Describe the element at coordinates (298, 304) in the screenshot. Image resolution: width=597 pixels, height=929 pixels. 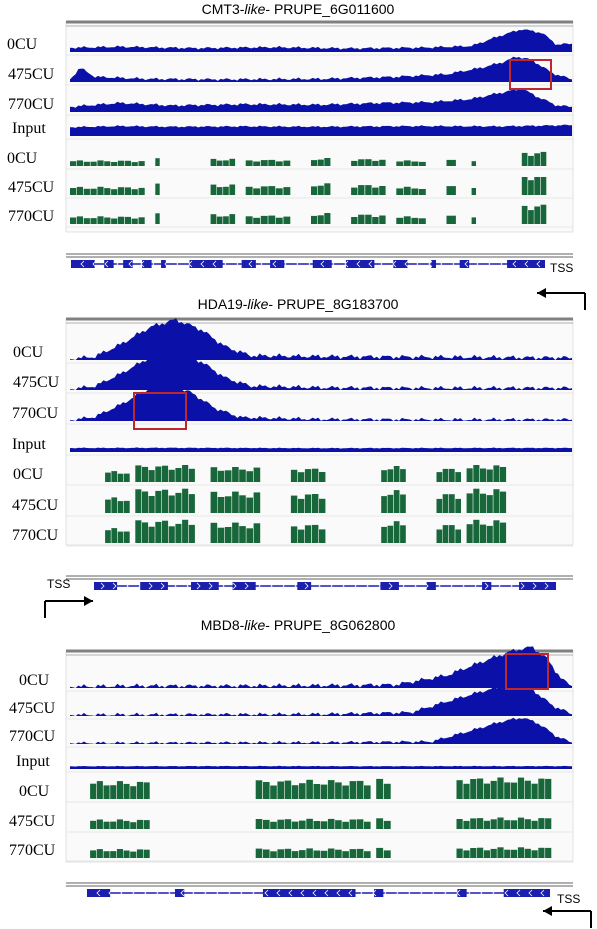
I see `panel-title: HDA19-like- PRUPE_8G183700` at that location.